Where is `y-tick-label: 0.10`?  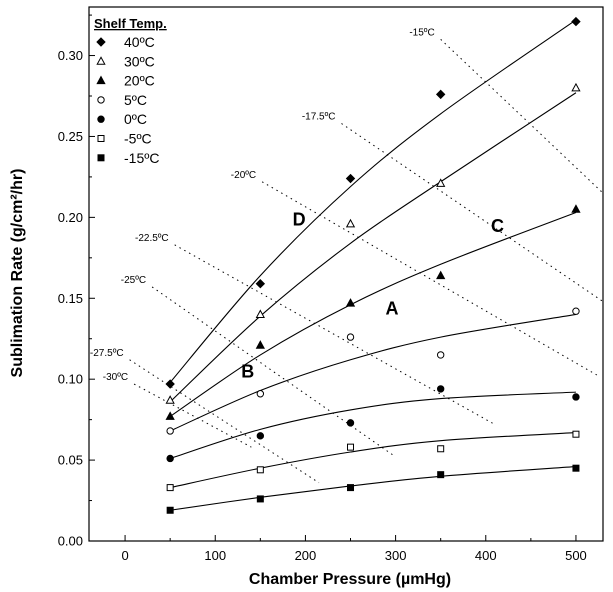 y-tick-label: 0.10 is located at coordinates (70, 379).